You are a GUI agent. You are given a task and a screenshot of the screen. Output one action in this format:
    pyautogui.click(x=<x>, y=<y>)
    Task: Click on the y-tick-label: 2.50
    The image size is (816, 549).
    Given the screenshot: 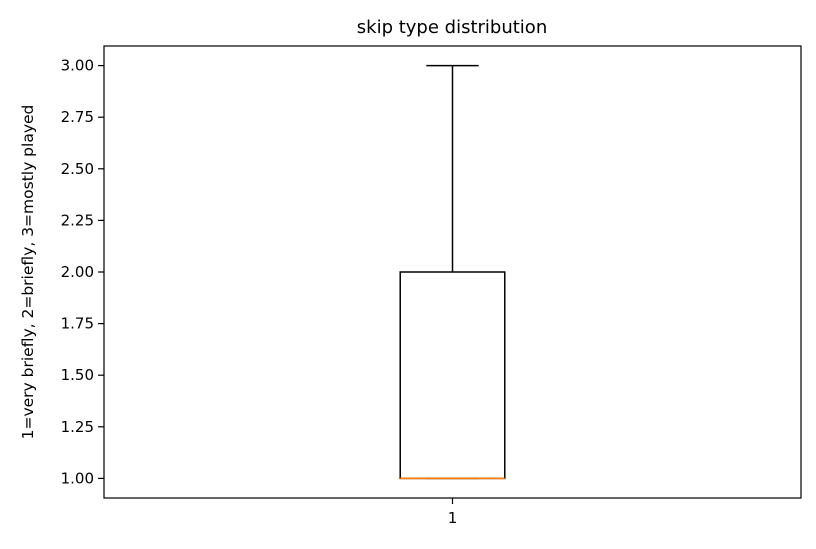 What is the action you would take?
    pyautogui.click(x=77, y=169)
    